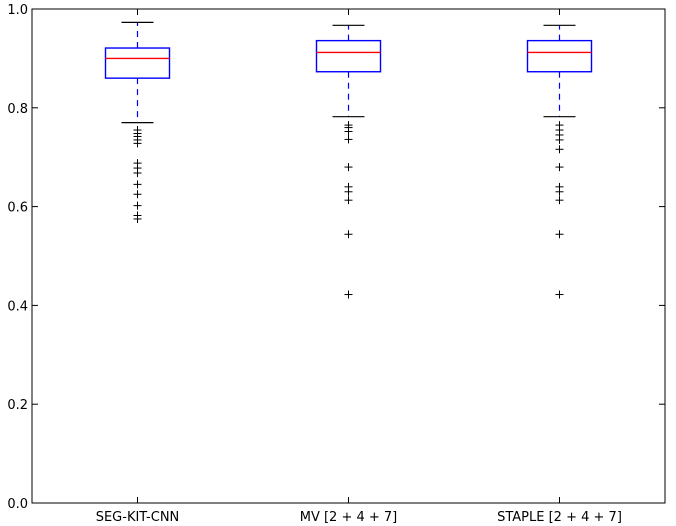  I want to click on y-tick-label: 0.6, so click(17, 208).